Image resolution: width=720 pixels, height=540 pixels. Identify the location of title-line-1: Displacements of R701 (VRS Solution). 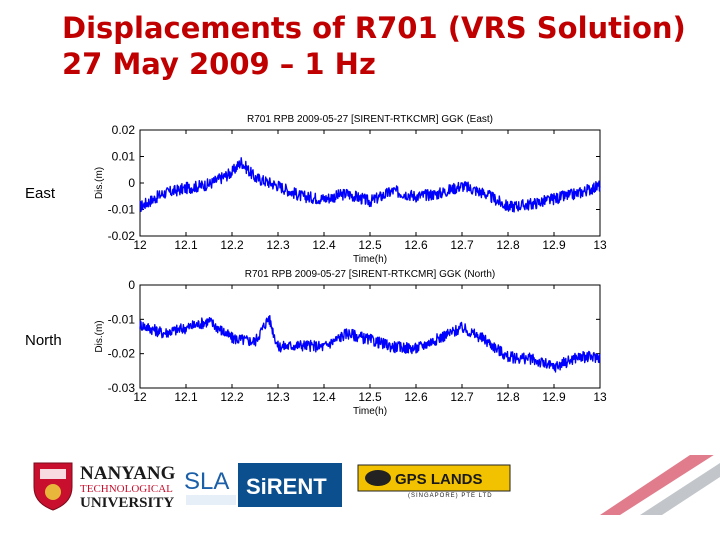
(374, 28).